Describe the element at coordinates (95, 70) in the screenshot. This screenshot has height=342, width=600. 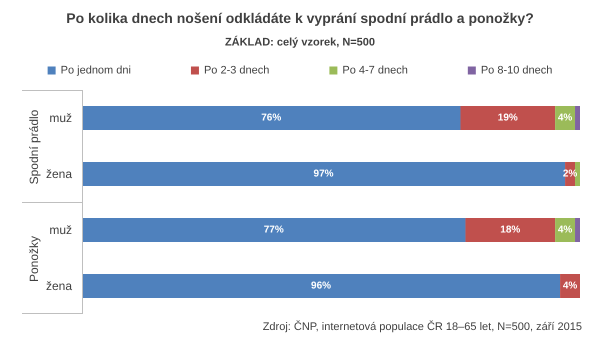
I see `legend-label: Po jednom dni` at that location.